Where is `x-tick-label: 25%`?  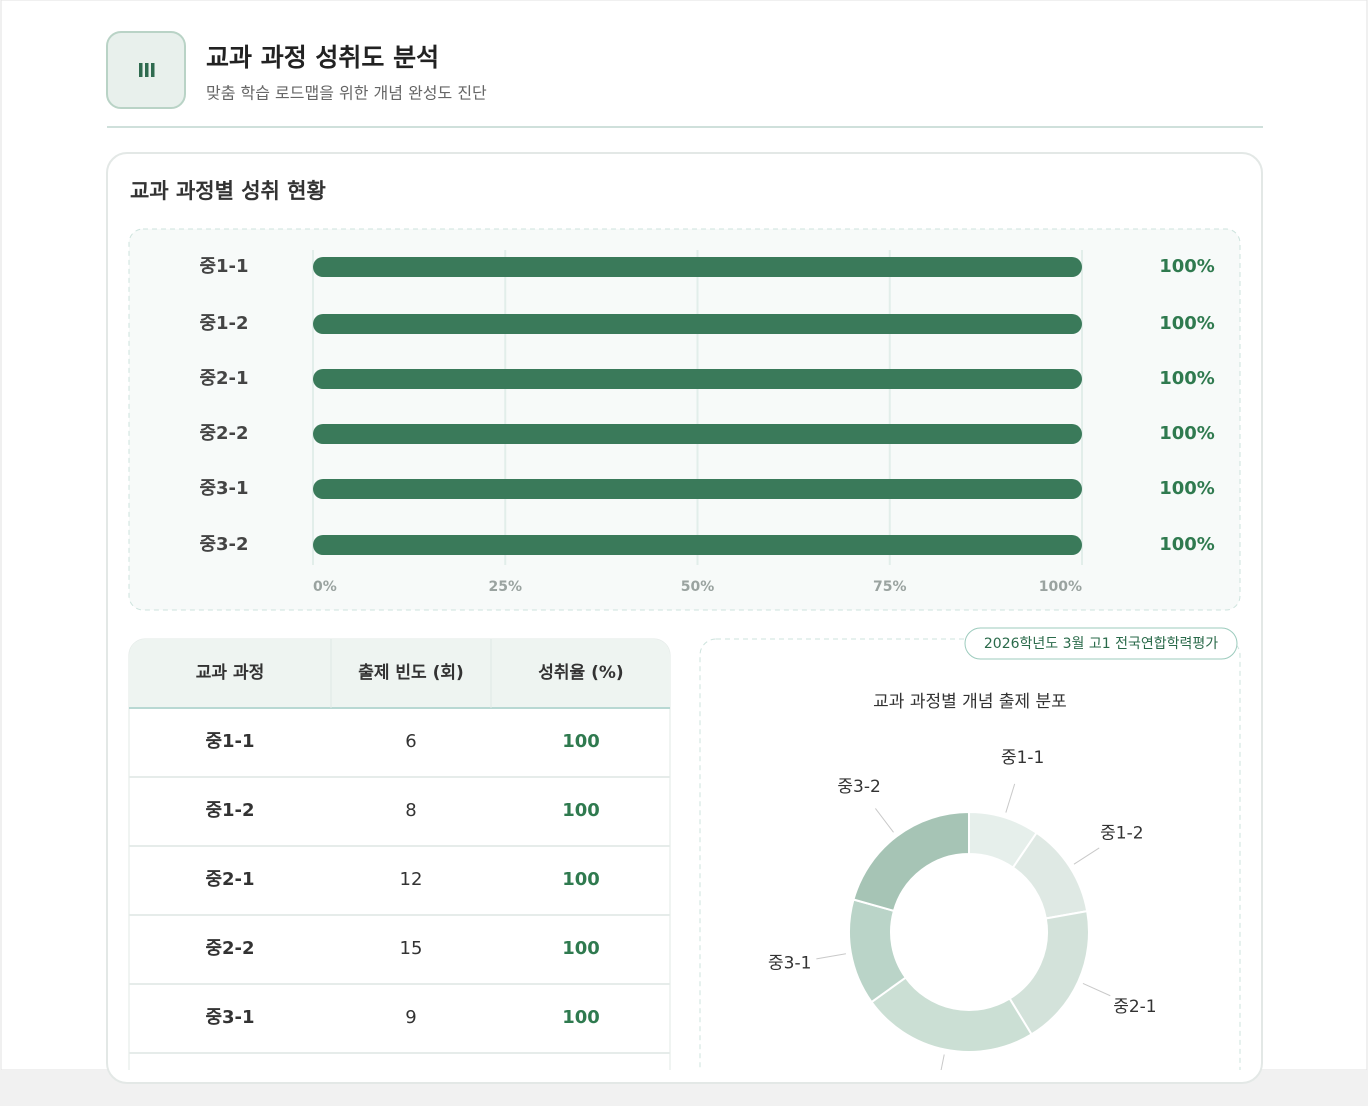 x-tick-label: 25% is located at coordinates (505, 587).